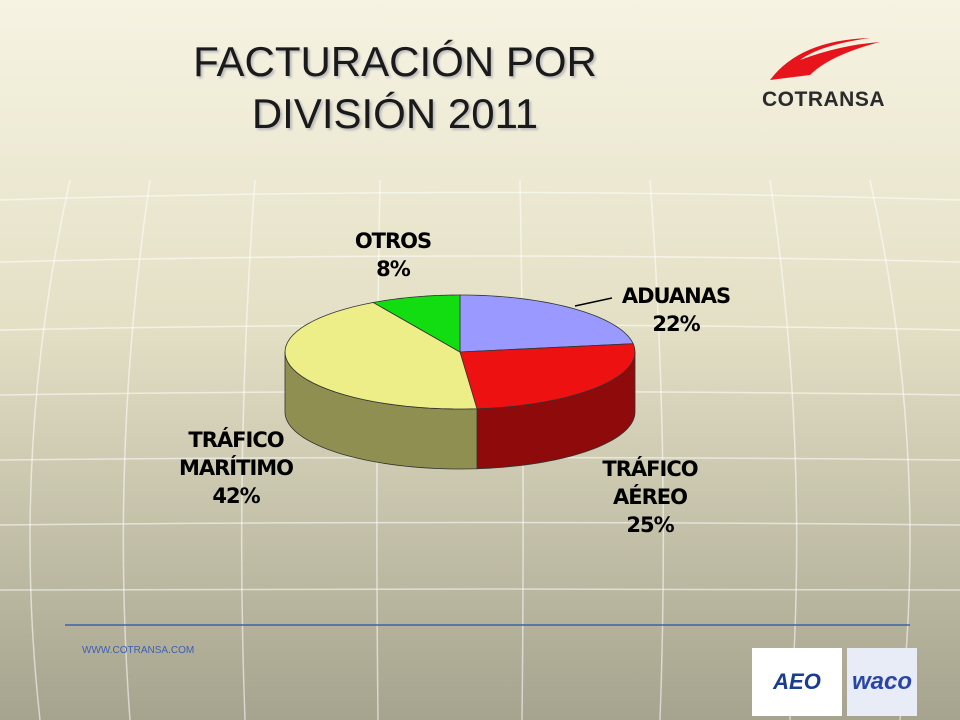  I want to click on value-label: 42%, so click(236, 496).